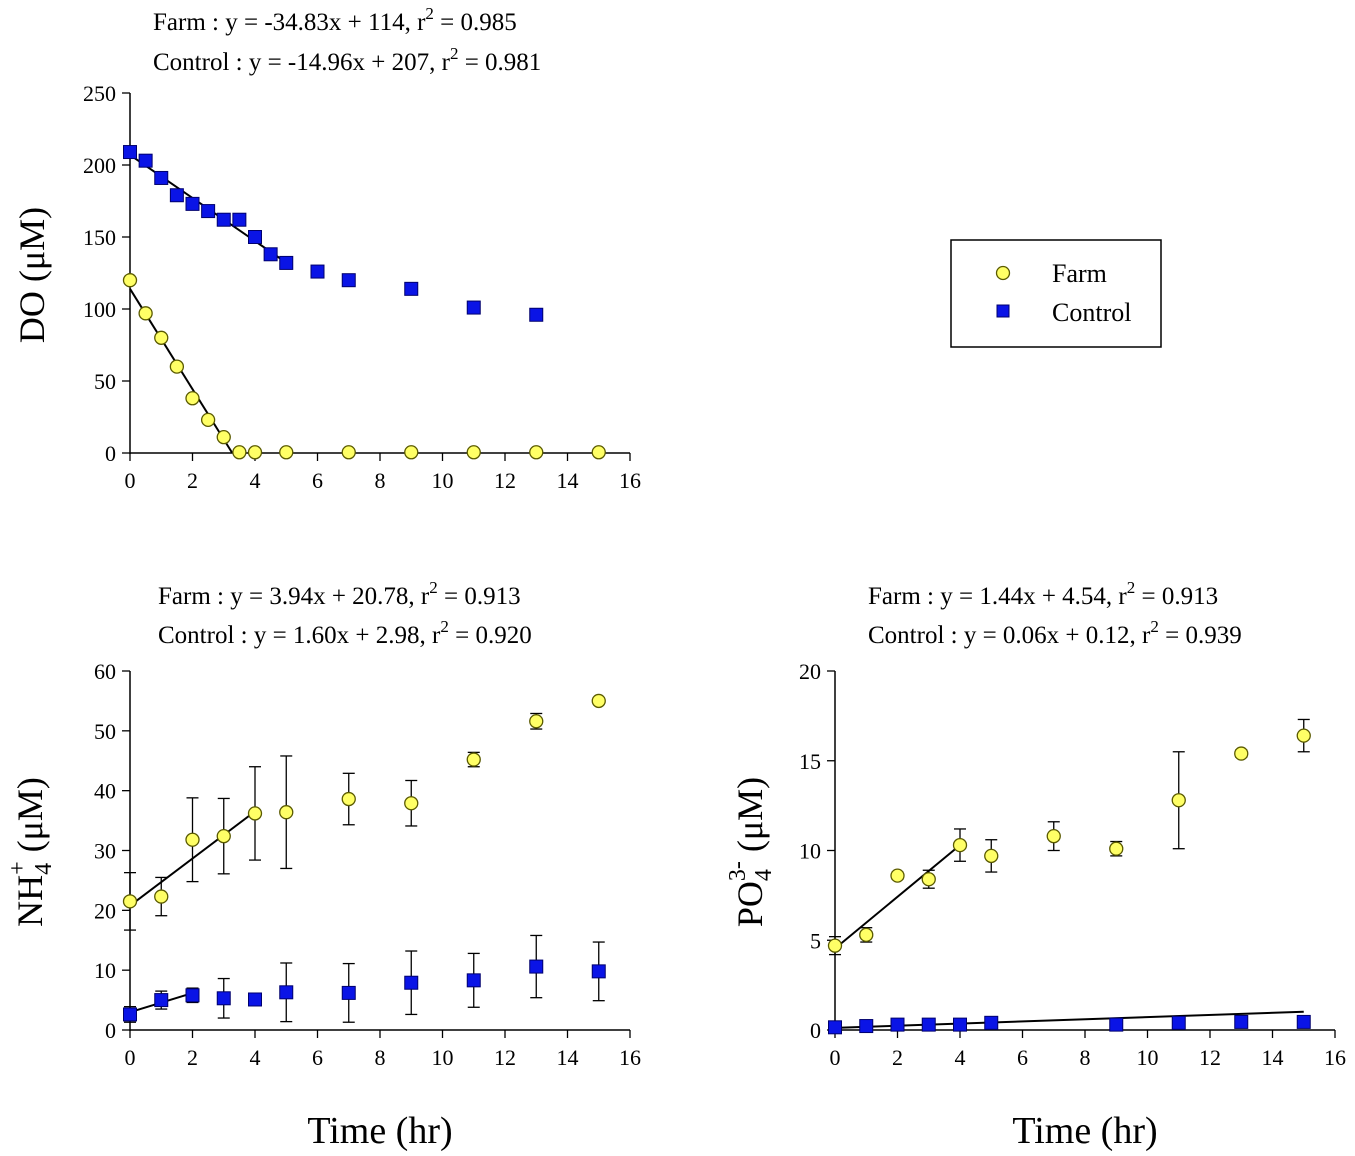 Image resolution: width=1355 pixels, height=1156 pixels. What do you see at coordinates (339, 594) in the screenshot?
I see `nh4-equation-line-1: Farm : y = 3.94x + 20.78, r2 = 0.913` at bounding box center [339, 594].